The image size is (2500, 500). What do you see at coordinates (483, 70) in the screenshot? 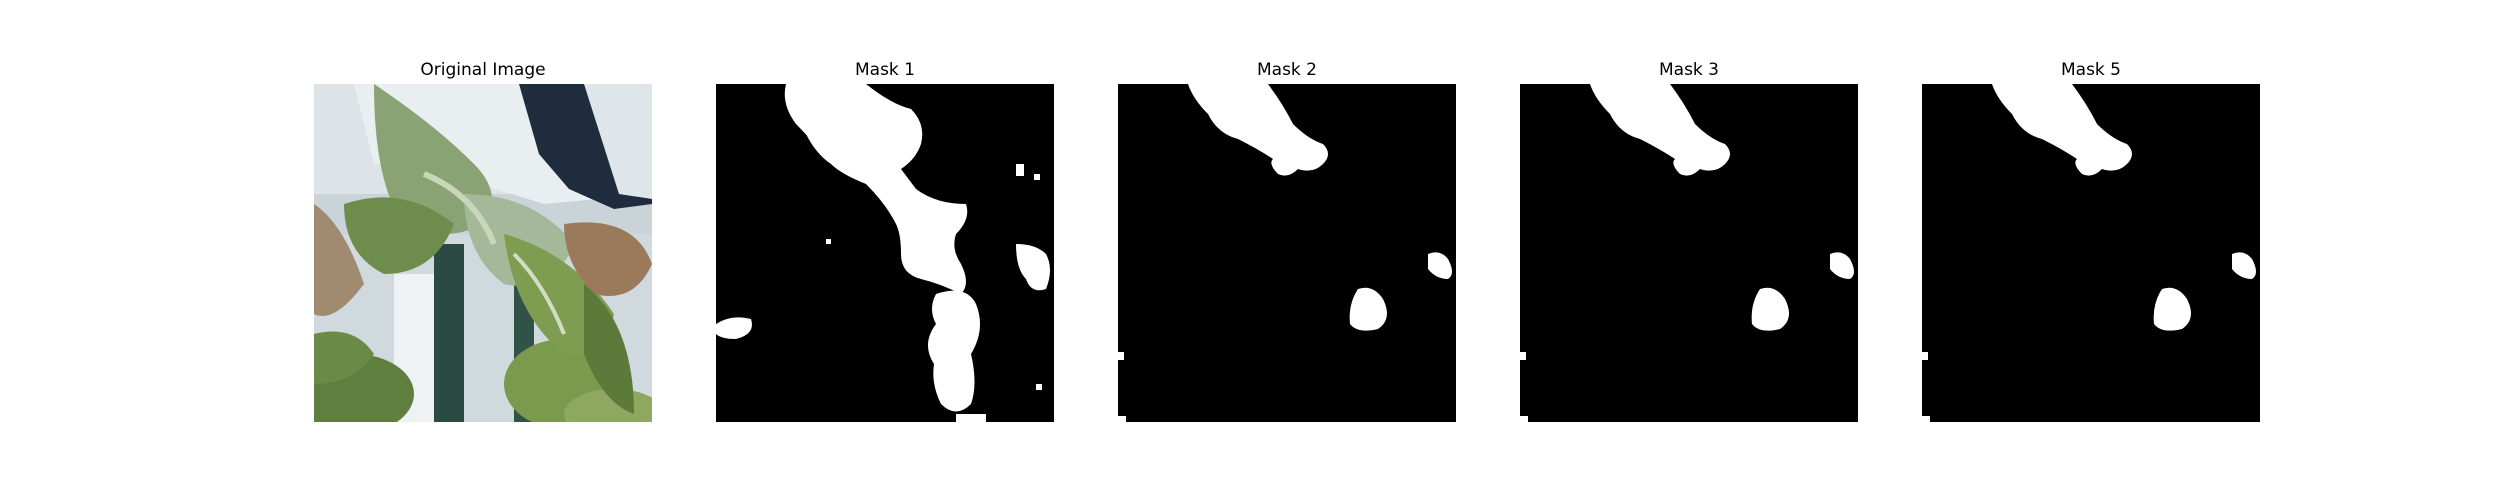
I see `panel-title-original-image: Original Image` at bounding box center [483, 70].